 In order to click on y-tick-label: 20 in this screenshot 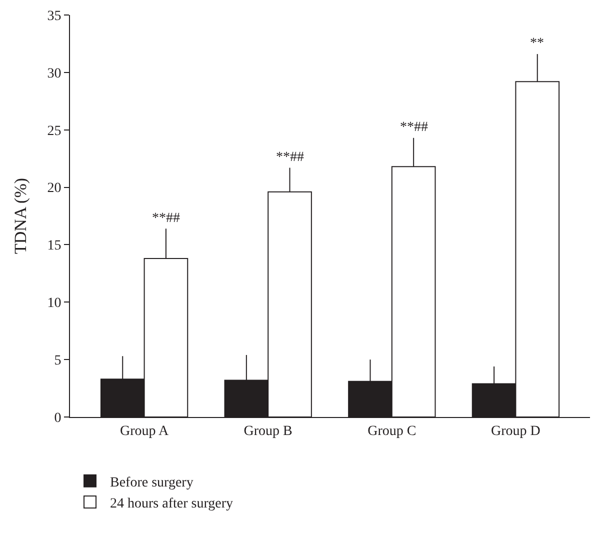, I will do `click(54, 188)`.